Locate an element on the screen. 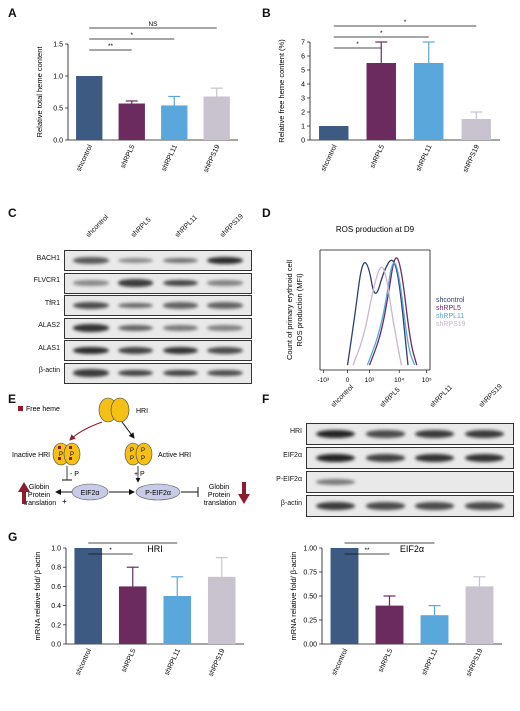 Image resolution: width=520 pixels, height=711 pixels. y-tick-label: 0.2 is located at coordinates (56, 625).